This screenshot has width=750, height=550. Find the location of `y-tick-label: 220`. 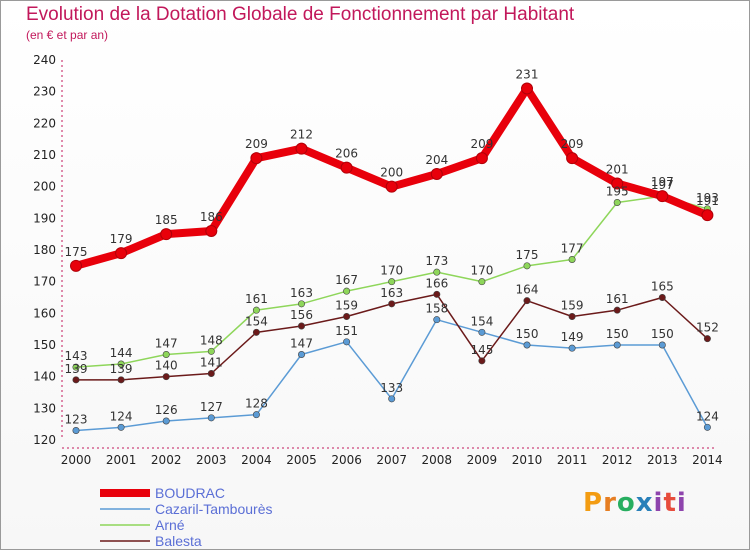

y-tick-label: 220 is located at coordinates (44, 123).